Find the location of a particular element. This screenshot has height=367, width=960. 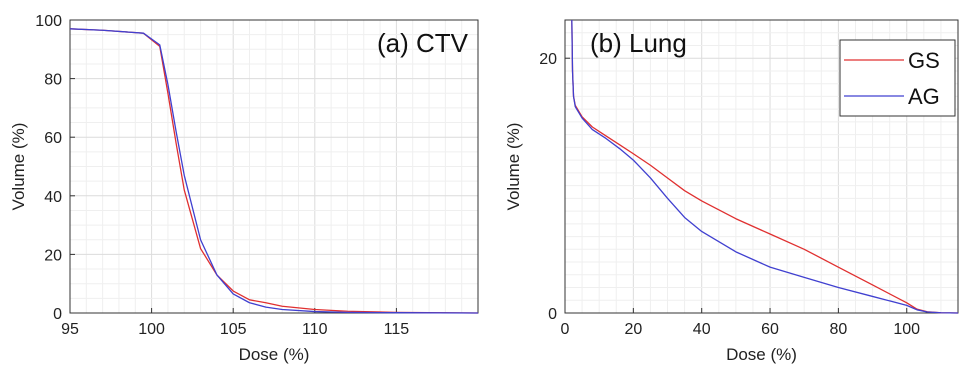

x-axis-label-ctv: Dose (%) is located at coordinates (274, 354).